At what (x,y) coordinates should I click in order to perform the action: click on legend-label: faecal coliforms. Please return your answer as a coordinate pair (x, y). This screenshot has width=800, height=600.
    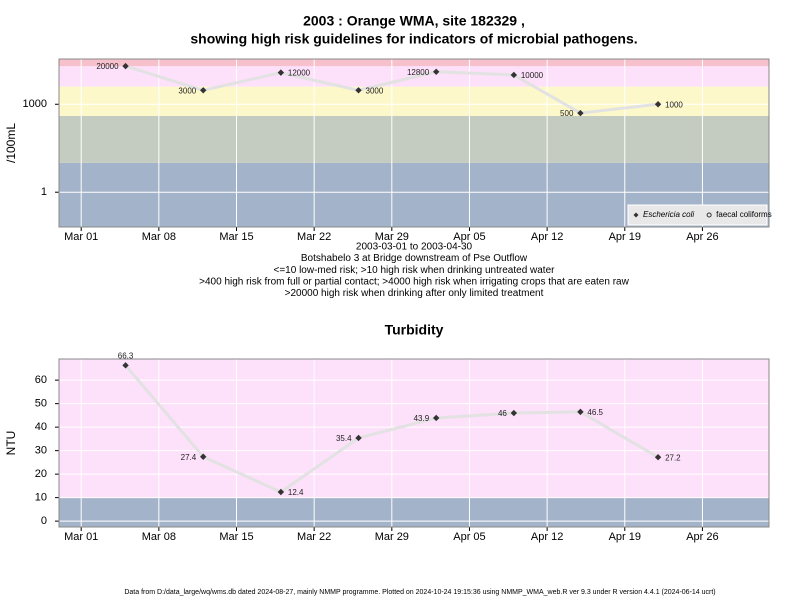
    Looking at the image, I should click on (744, 214).